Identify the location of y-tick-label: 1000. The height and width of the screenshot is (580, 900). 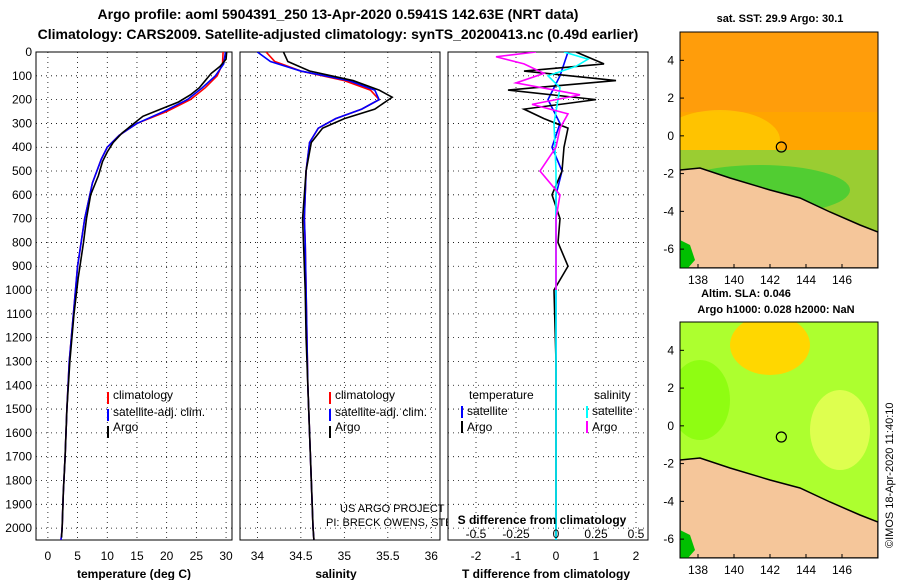
(18, 290).